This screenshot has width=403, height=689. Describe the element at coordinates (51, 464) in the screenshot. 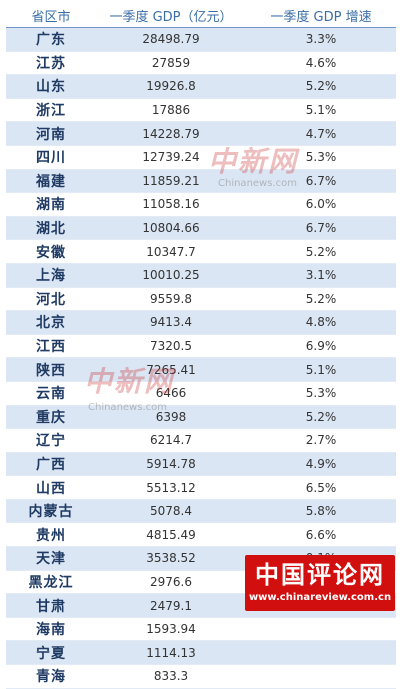

I see `cell-province: 广西` at that location.